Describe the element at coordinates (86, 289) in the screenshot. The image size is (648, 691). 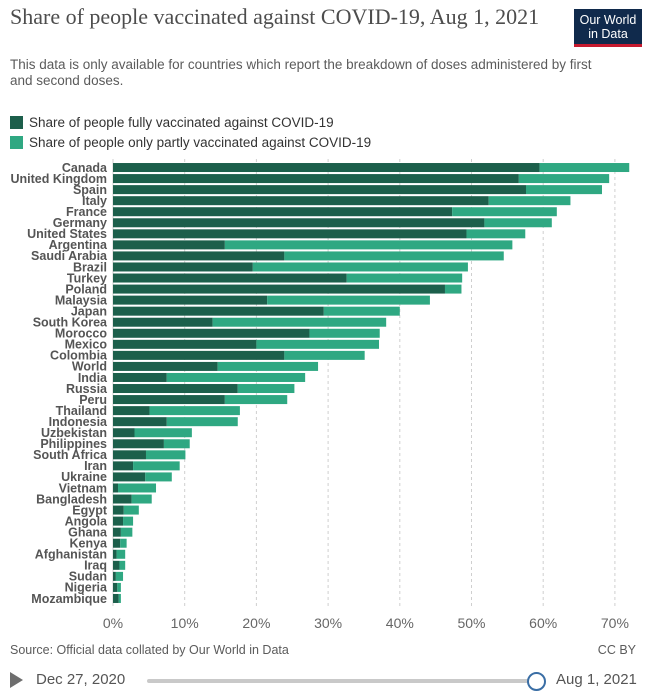
I see `category-label: Poland` at that location.